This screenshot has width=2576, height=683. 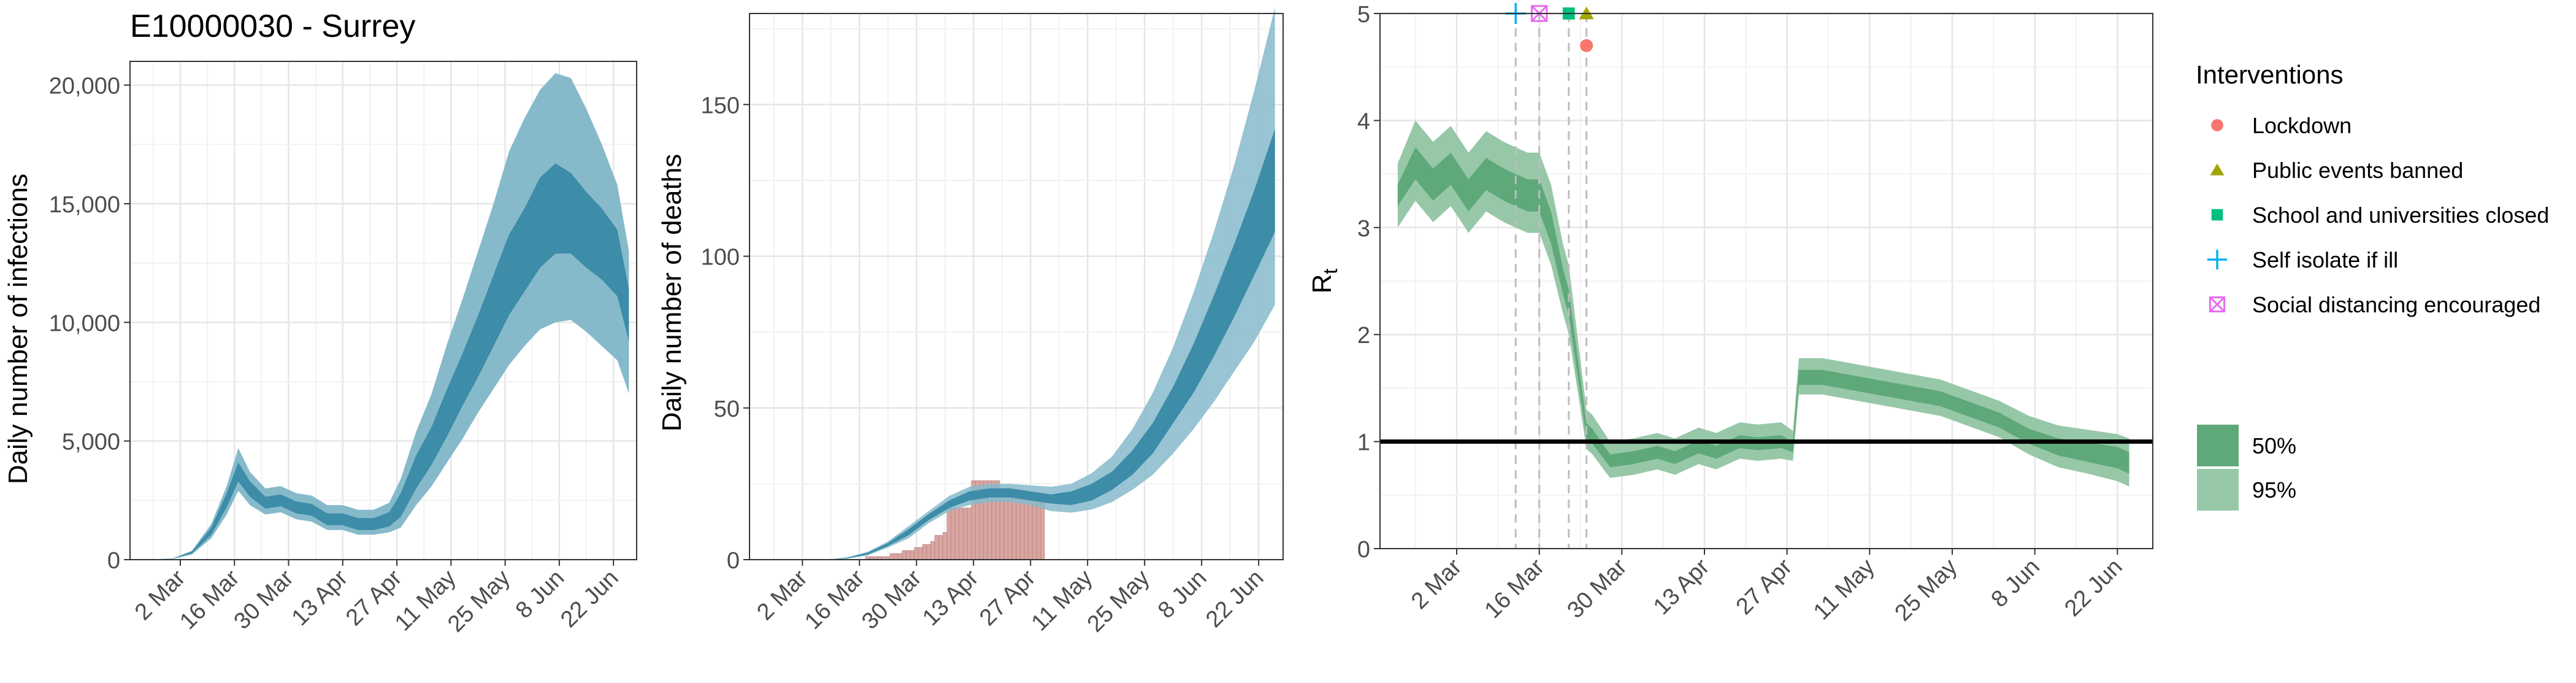 I want to click on y-tick-label: 1, so click(x=1363, y=443).